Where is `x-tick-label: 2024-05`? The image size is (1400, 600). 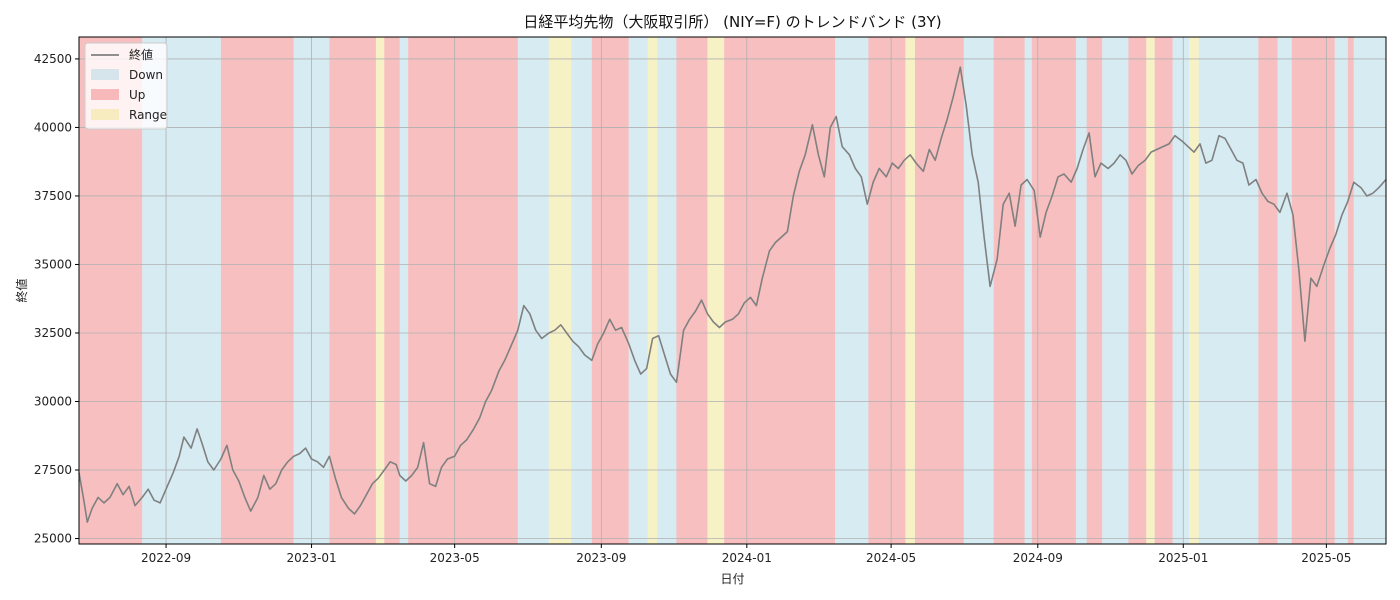 x-tick-label: 2024-05 is located at coordinates (891, 558).